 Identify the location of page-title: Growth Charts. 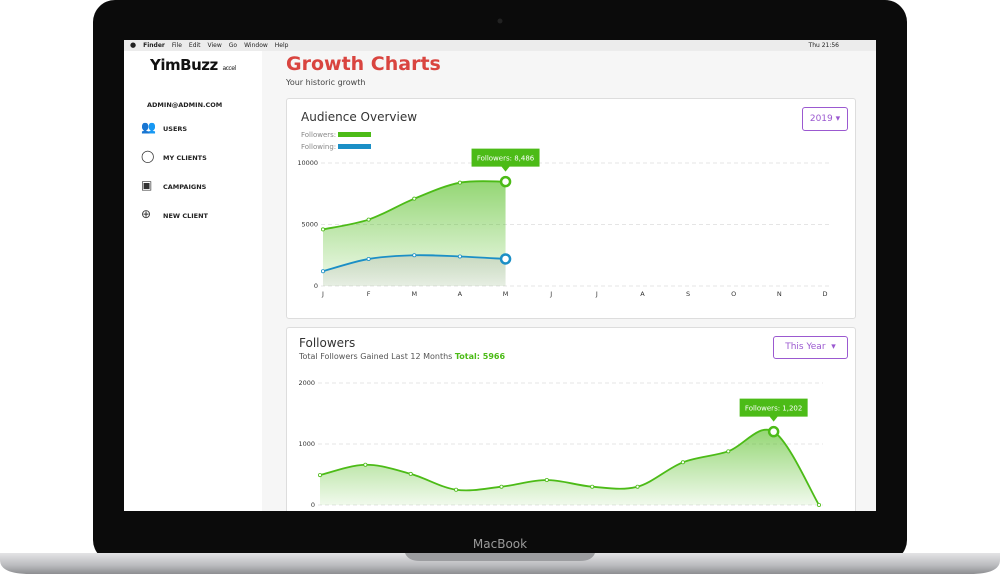
(363, 64).